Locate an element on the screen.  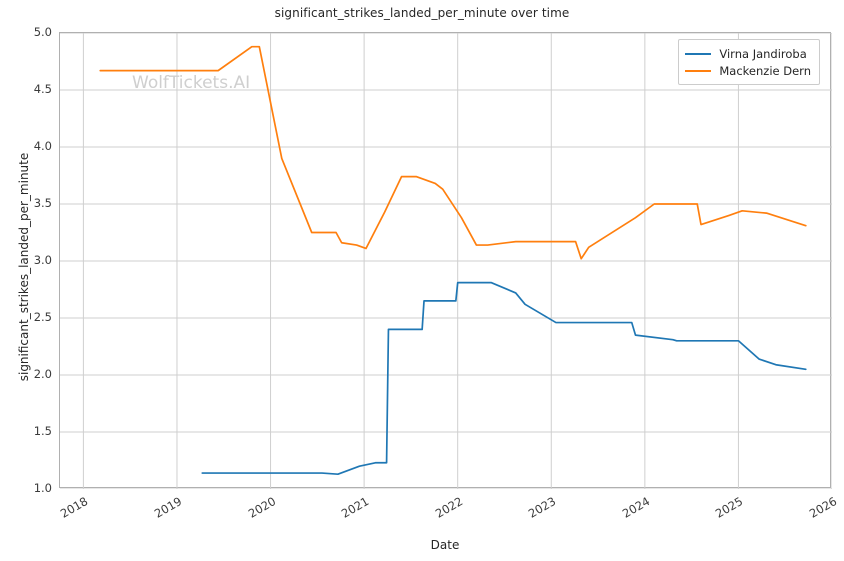
y-tick-label: 3.5 is located at coordinates (42, 203).